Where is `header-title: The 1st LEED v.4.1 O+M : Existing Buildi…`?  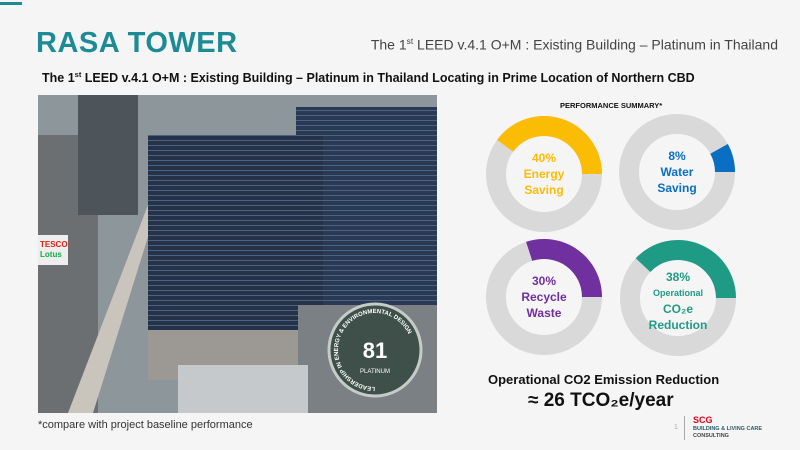 header-title: The 1st LEED v.4.1 O+M : Existing Buildi… is located at coordinates (574, 44).